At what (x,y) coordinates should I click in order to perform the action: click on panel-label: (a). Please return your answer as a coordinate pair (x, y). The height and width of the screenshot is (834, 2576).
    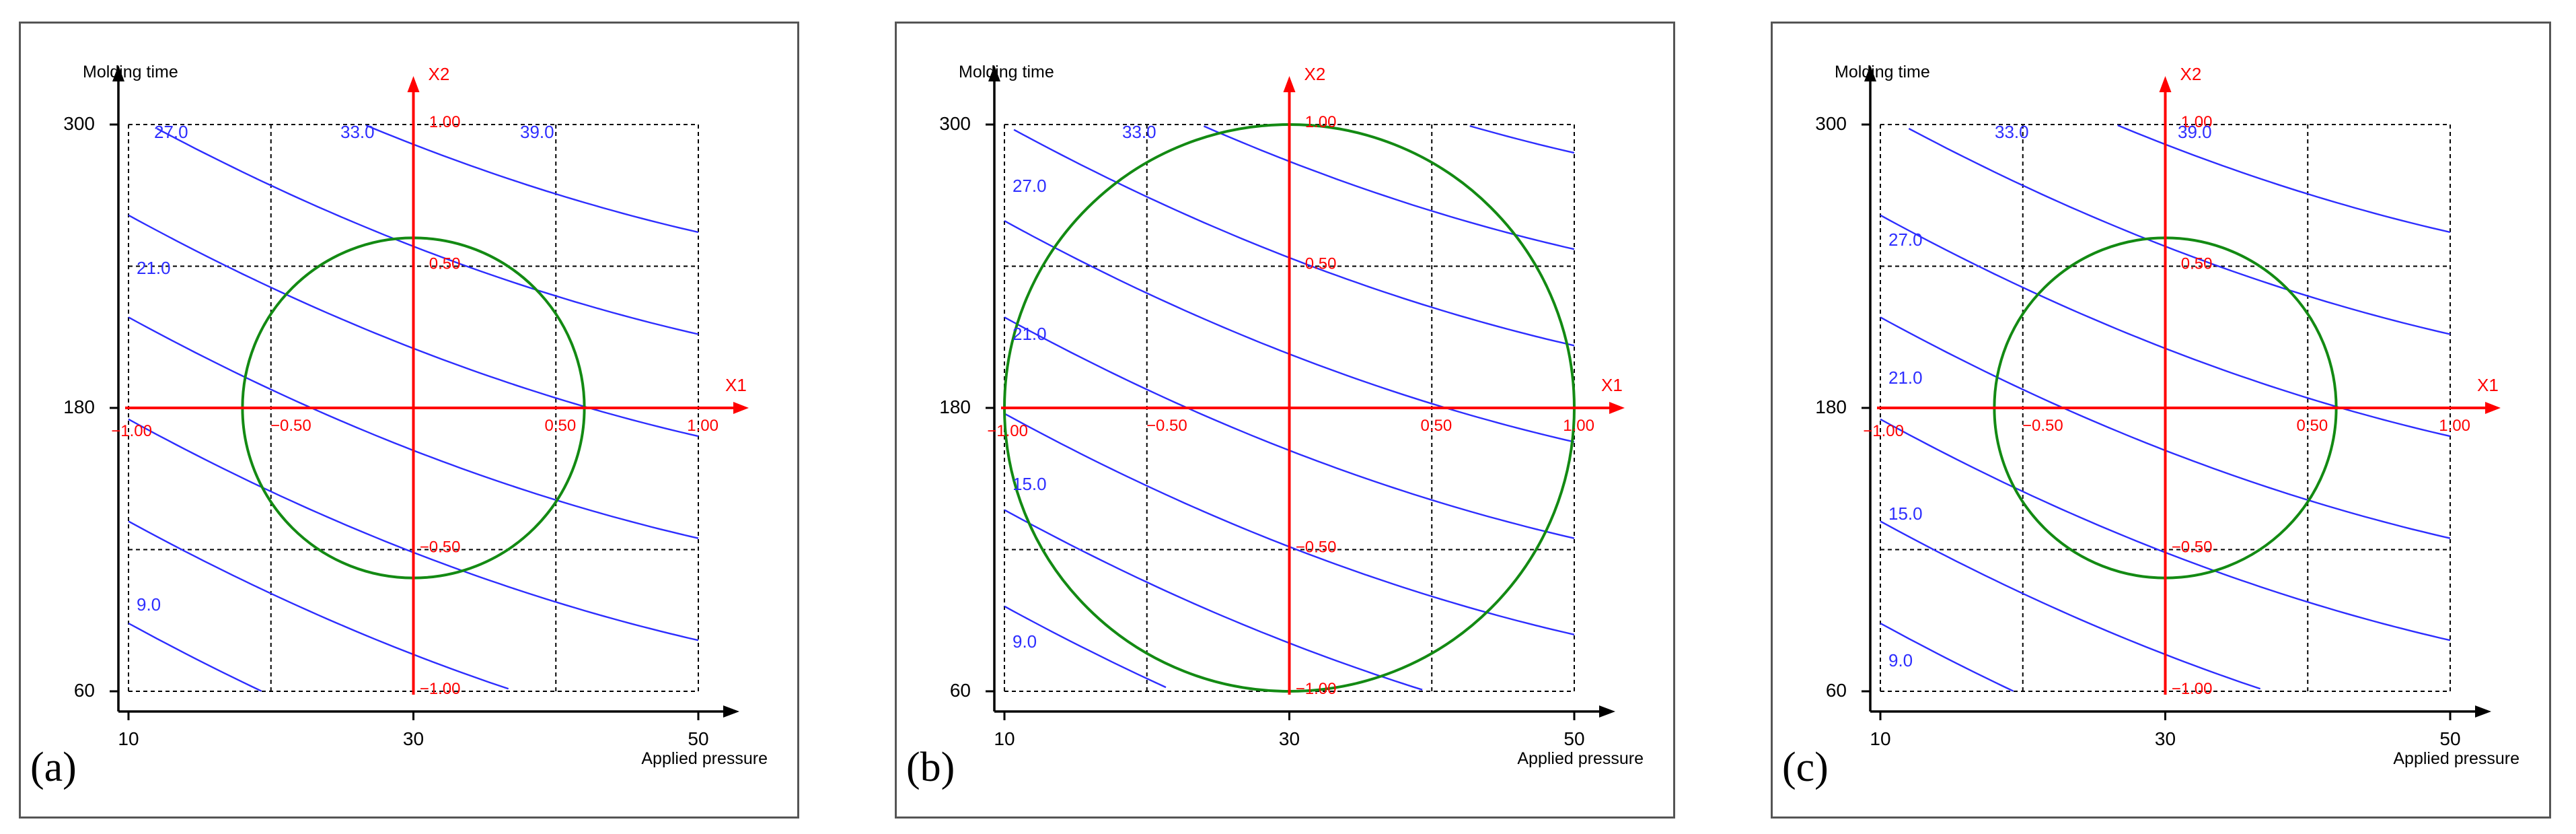
    Looking at the image, I should click on (54, 767).